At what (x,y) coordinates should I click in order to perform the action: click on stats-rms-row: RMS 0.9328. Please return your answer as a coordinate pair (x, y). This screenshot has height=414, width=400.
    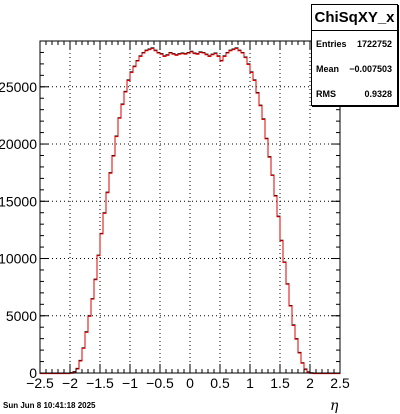
    Looking at the image, I should click on (354, 93).